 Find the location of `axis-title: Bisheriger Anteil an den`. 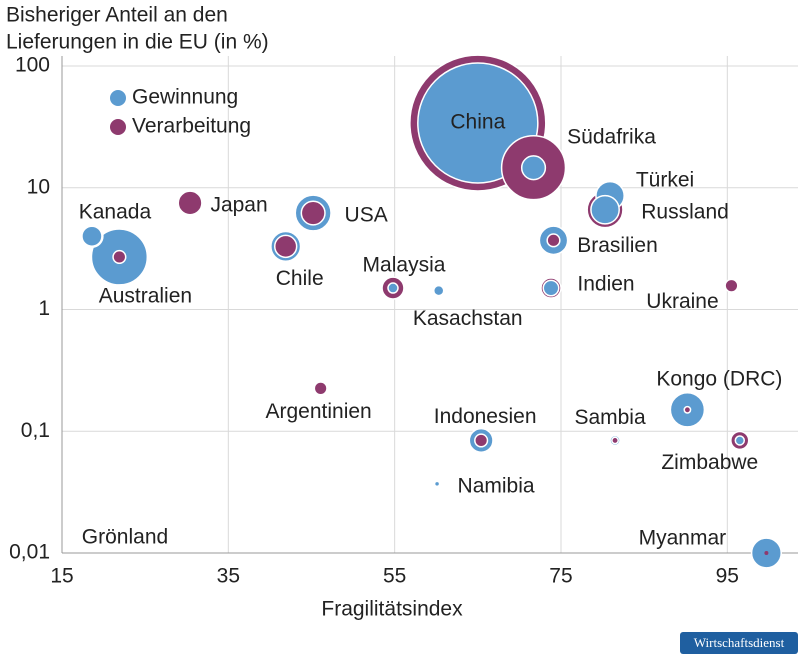

axis-title: Bisheriger Anteil an den is located at coordinates (117, 15).